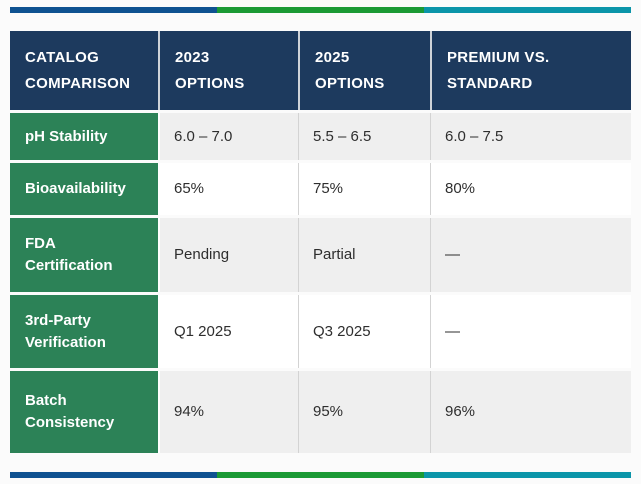  Describe the element at coordinates (364, 331) in the screenshot. I see `value-cell: Q3 2025` at that location.